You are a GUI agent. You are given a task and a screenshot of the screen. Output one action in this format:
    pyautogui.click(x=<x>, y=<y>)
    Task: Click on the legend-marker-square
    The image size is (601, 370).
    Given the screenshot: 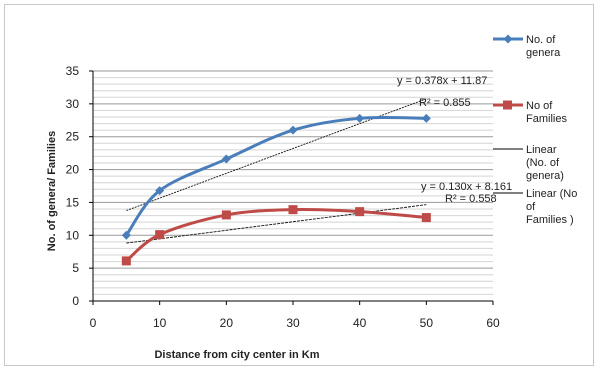 What is the action you would take?
    pyautogui.click(x=507, y=105)
    